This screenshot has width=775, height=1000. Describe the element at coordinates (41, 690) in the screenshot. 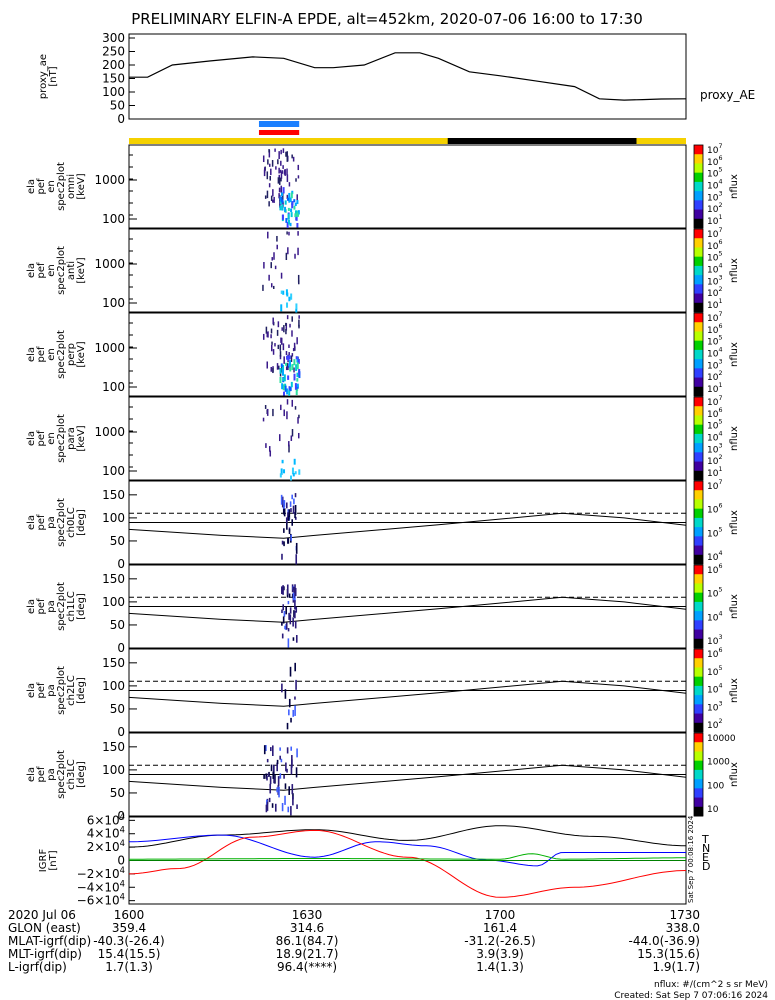

I see `ch2lc-ylabel-line: pef` at that location.